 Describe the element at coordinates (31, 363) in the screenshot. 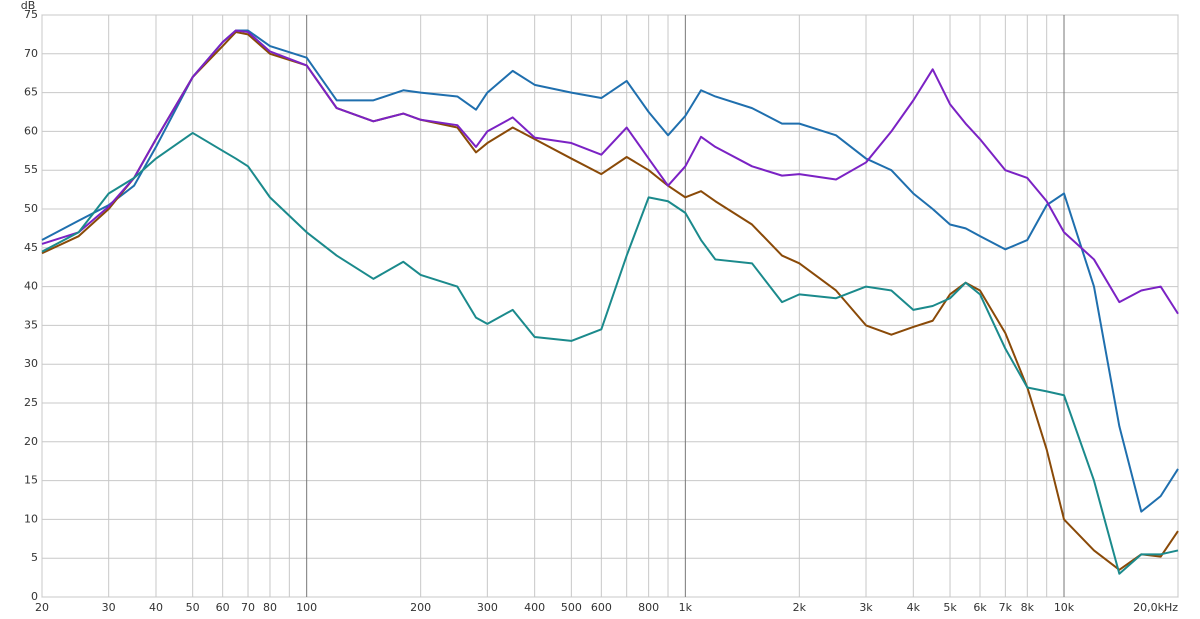

I see `y-tick-label: 30` at that location.